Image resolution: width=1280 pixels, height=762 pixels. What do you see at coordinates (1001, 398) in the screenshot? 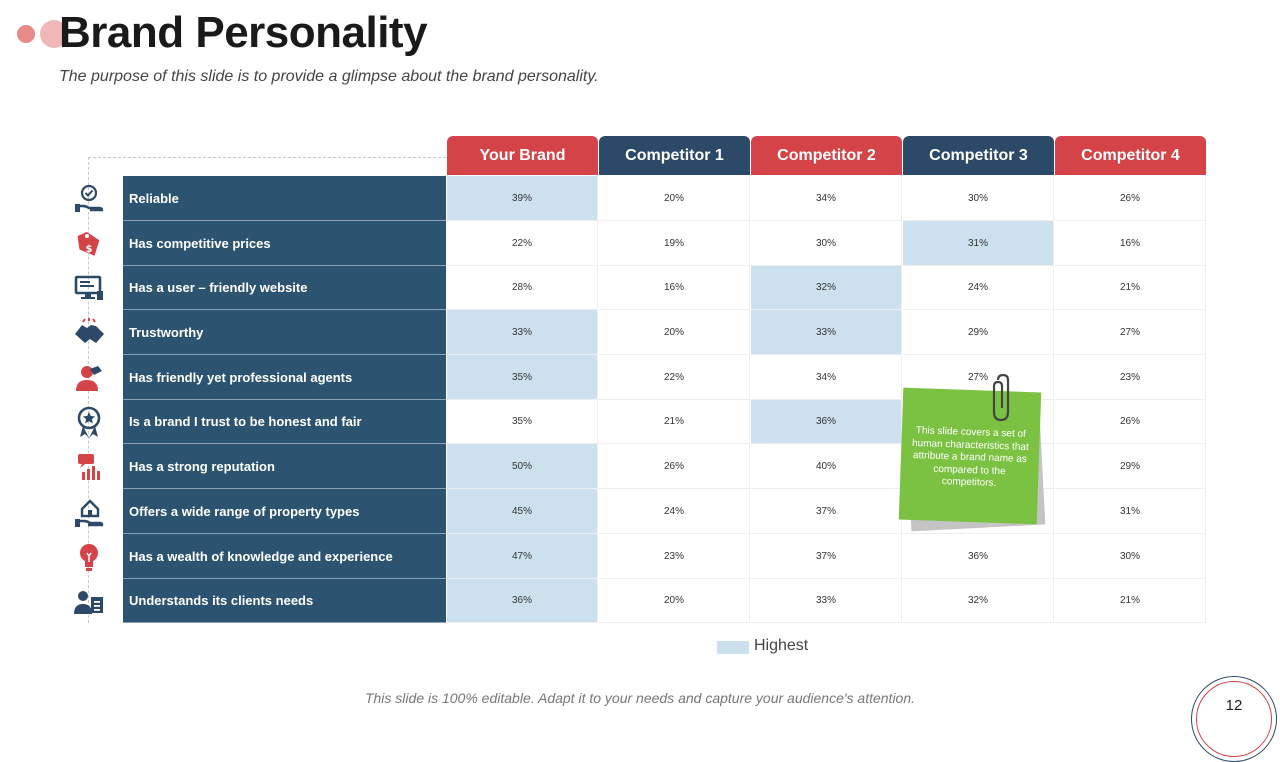
I see `paperclip-icon` at bounding box center [1001, 398].